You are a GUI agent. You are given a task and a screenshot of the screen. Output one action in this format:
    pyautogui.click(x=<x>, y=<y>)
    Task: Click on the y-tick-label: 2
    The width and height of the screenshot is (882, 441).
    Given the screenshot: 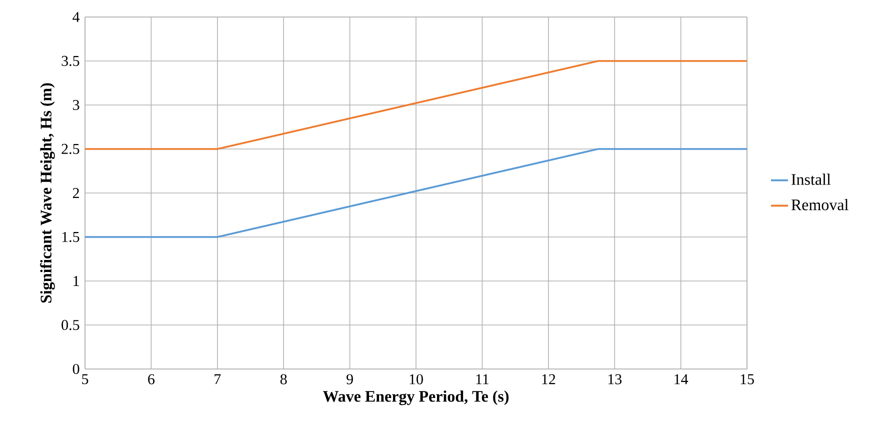 What is the action you would take?
    pyautogui.click(x=75, y=193)
    